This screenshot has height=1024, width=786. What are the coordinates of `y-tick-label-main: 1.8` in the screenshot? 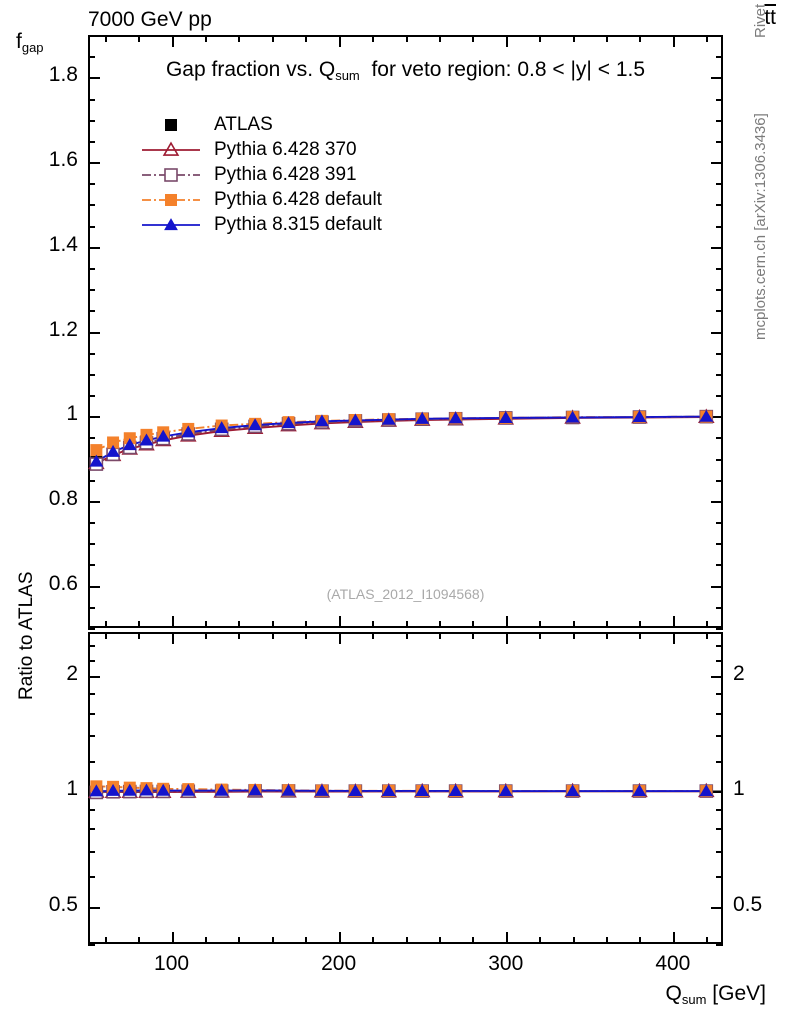 It's located at (63, 75).